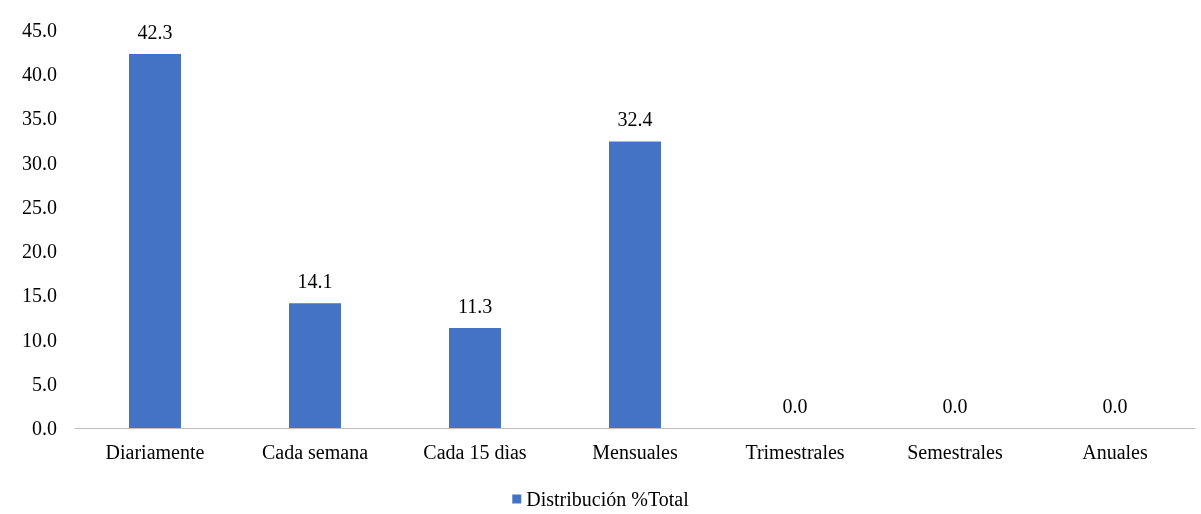 The image size is (1201, 514). What do you see at coordinates (475, 306) in the screenshot?
I see `data-label: 11.3` at bounding box center [475, 306].